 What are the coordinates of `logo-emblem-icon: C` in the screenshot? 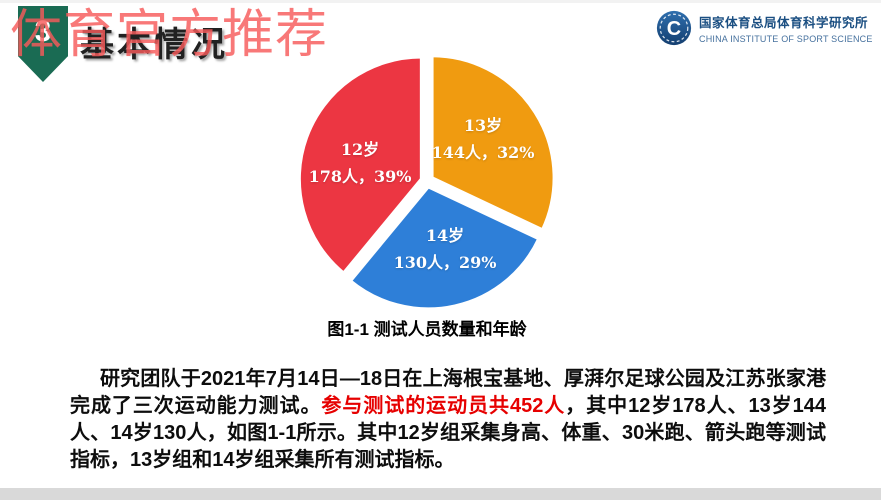 It's located at (674, 28).